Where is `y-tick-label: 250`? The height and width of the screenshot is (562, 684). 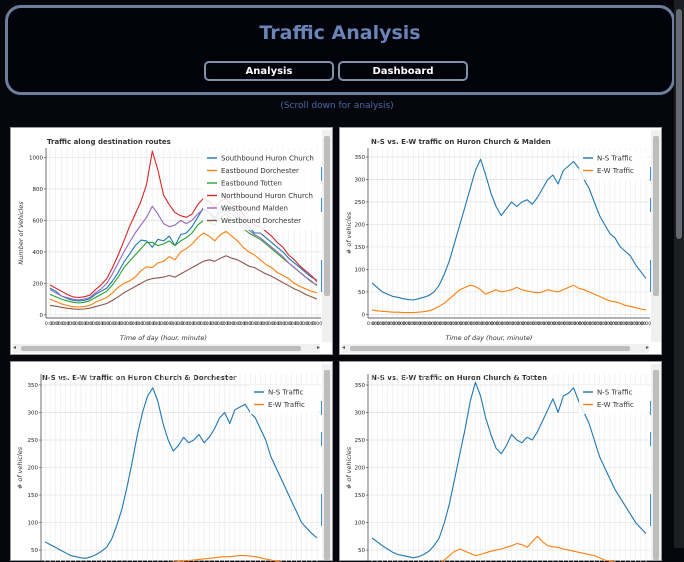 y-tick-label: 250 is located at coordinates (360, 441).